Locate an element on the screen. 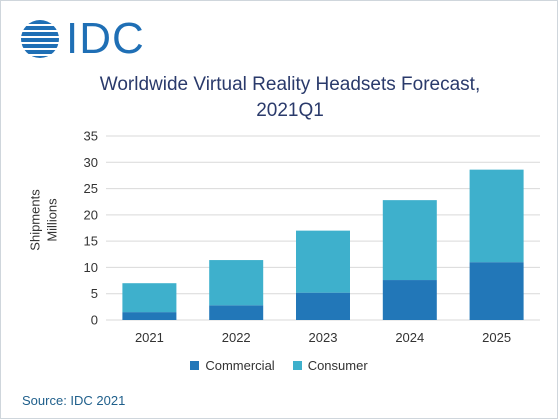 The width and height of the screenshot is (558, 419). globe-icon is located at coordinates (40, 39).